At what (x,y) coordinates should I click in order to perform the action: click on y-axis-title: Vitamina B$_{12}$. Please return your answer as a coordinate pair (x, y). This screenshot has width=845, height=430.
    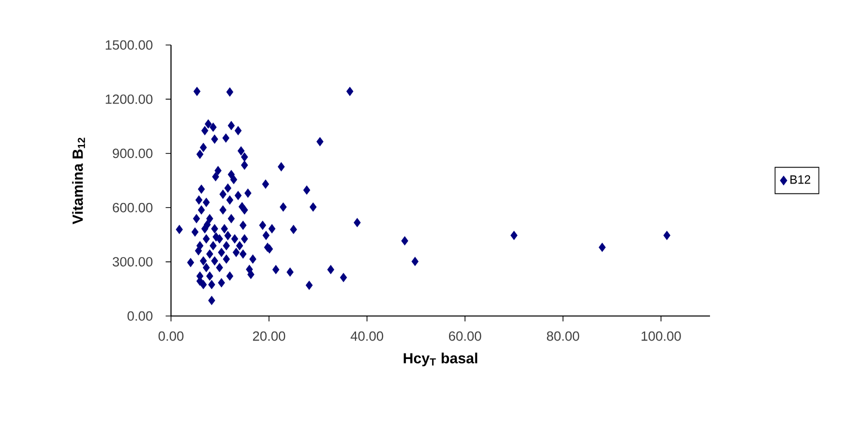
    Looking at the image, I should click on (78, 181).